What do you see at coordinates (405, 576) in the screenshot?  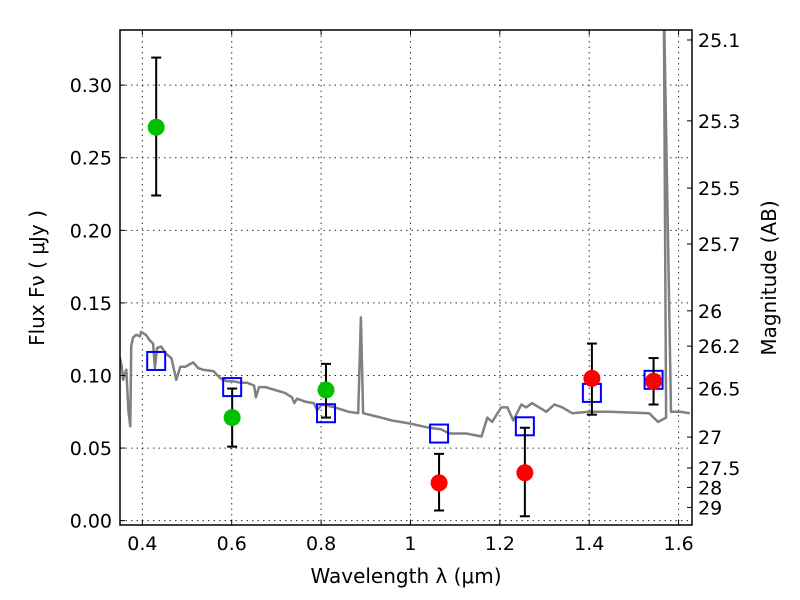 I see `x-axis-label: Wavelength λ (μm)` at bounding box center [405, 576].